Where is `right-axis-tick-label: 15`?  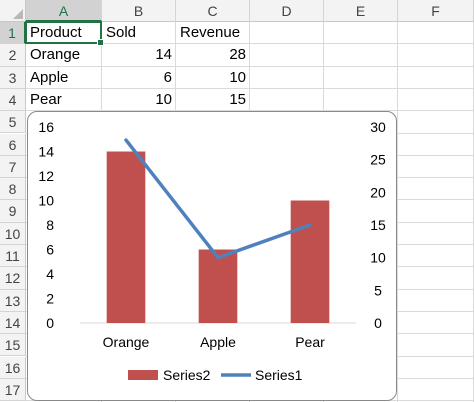
right-axis-tick-label: 15 is located at coordinates (378, 225).